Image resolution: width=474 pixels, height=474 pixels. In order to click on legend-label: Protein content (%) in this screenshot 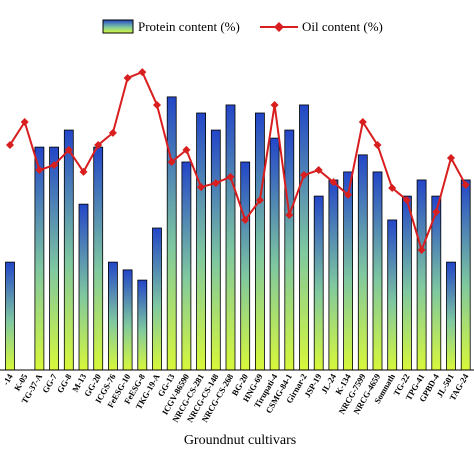, I will do `click(189, 26)`.